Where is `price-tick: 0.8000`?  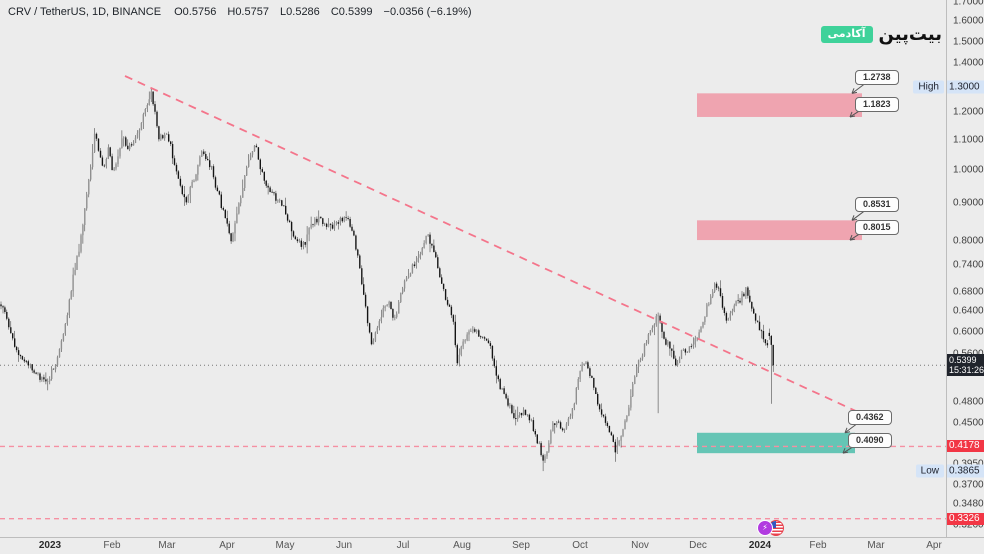
price-tick: 0.8000 is located at coordinates (968, 241).